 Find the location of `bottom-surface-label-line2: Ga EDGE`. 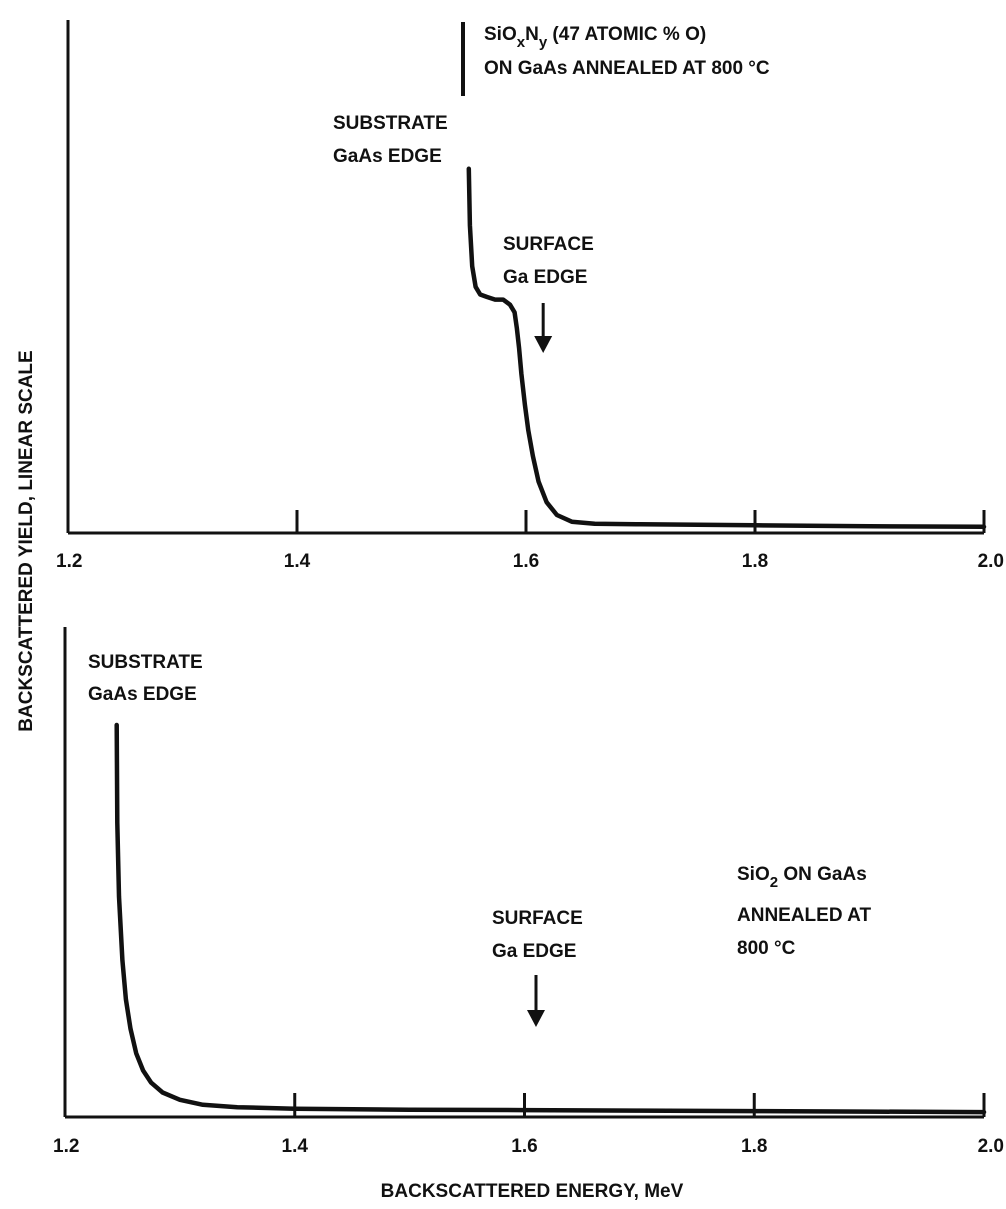

bottom-surface-label-line2: Ga EDGE is located at coordinates (534, 951).